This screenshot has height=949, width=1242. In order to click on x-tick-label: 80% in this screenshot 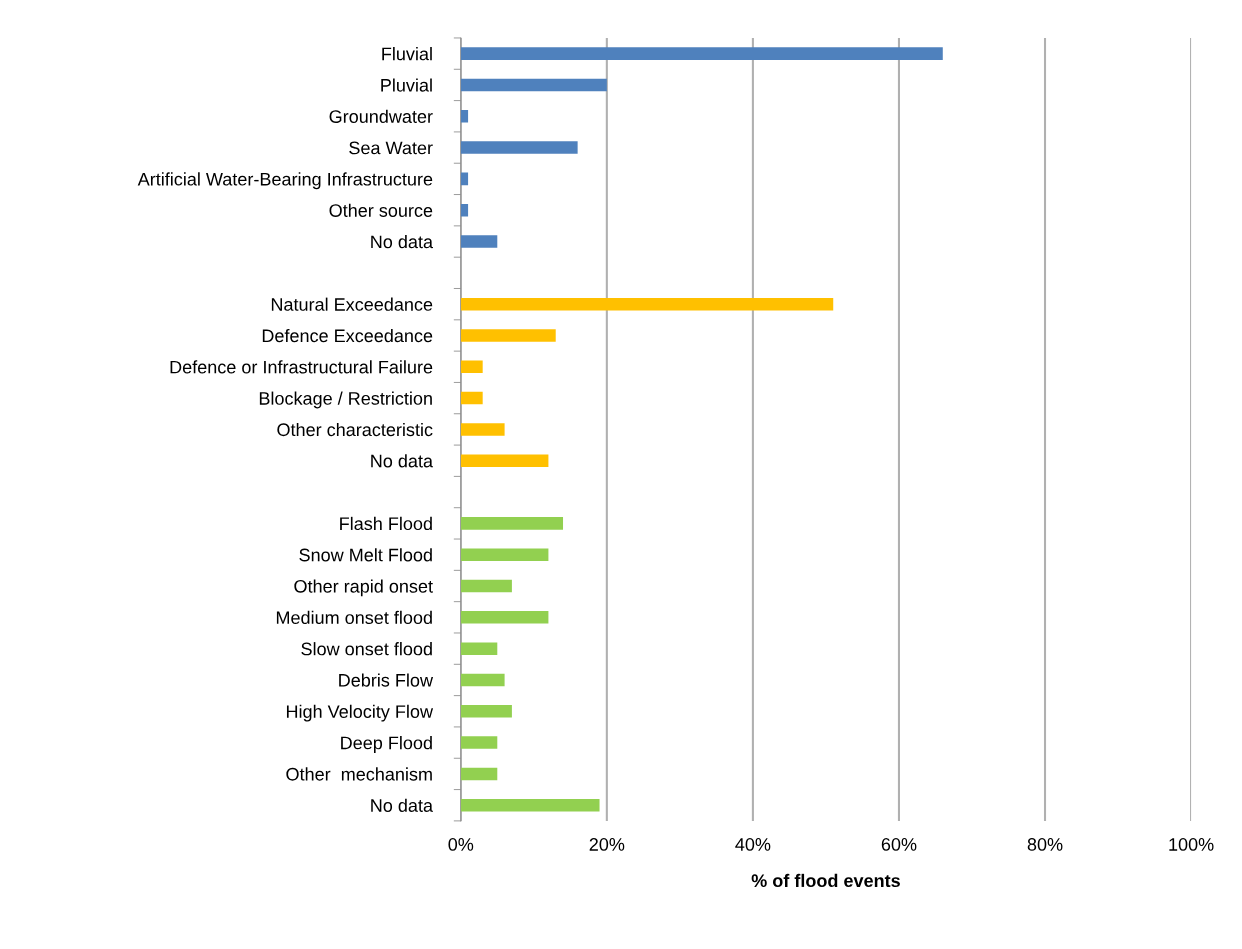, I will do `click(1045, 844)`.